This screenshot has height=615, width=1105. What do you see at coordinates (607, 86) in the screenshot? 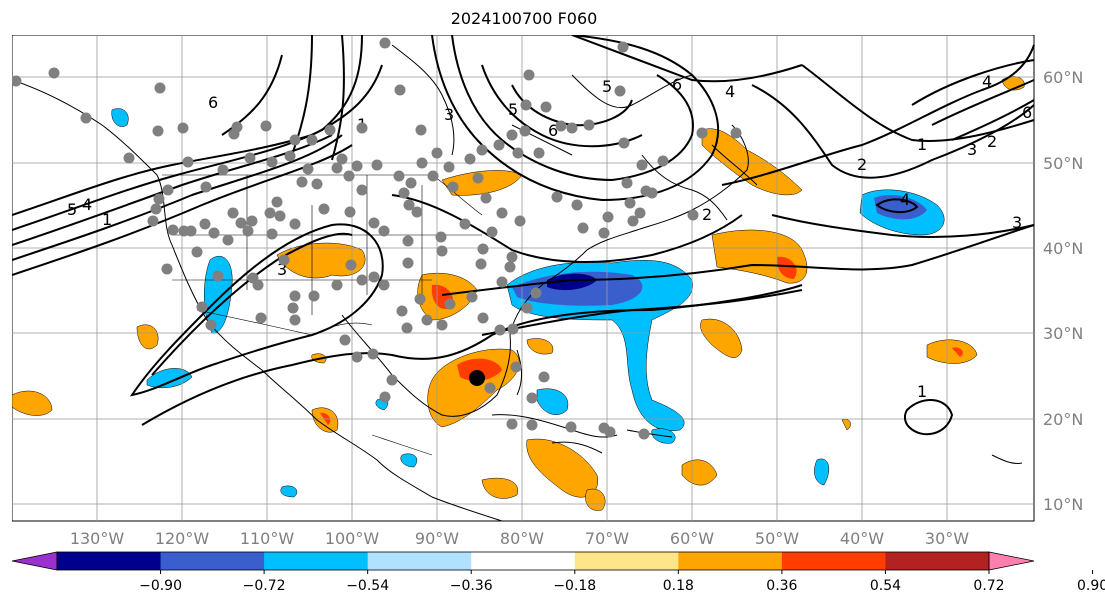
I see `contour-label: 5` at bounding box center [607, 86].